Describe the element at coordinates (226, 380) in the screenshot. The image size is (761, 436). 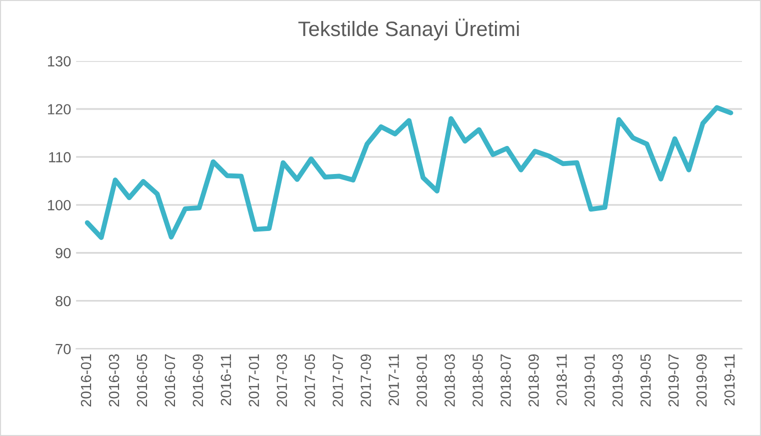
I see `x-tick-label: 2016-11` at that location.